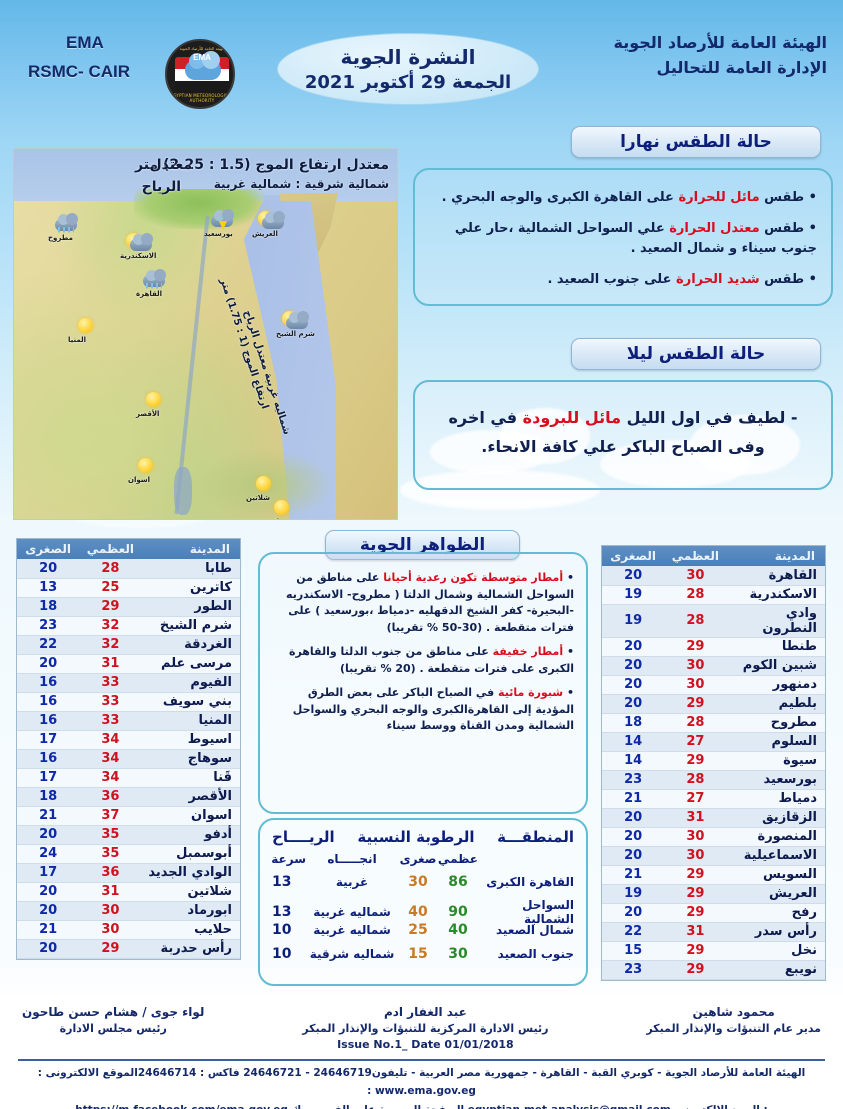 This screenshot has width=843, height=1109. Describe the element at coordinates (110, 721) in the screenshot. I see `cell-max-temp: 33` at that location.